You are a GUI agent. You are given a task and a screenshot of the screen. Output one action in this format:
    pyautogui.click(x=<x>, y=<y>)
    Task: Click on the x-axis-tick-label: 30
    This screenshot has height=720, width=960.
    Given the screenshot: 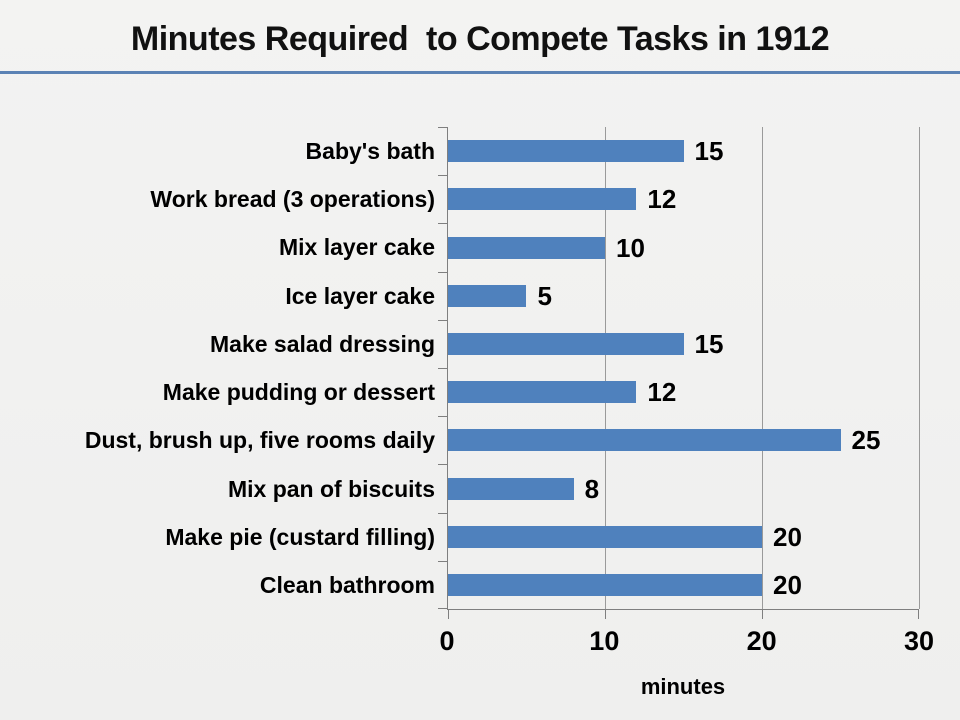 What is the action you would take?
    pyautogui.click(x=919, y=641)
    